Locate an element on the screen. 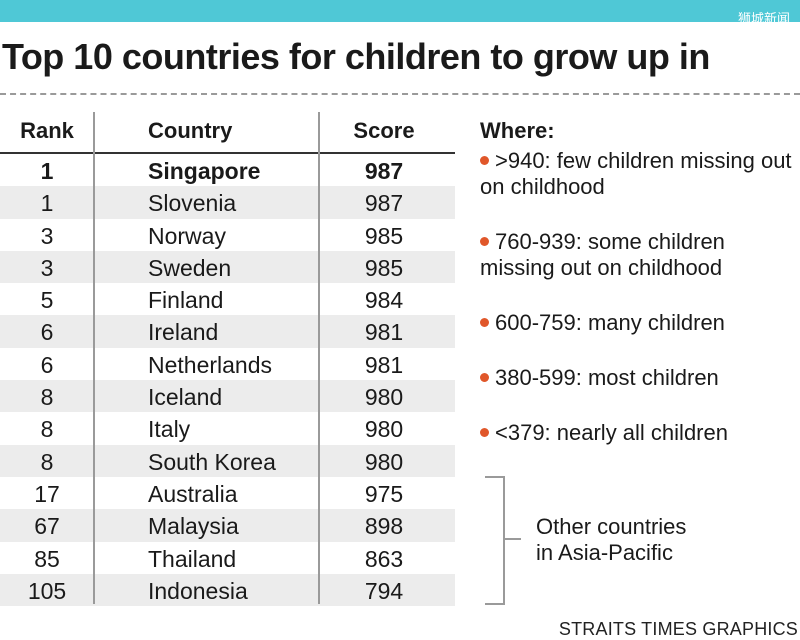 Image resolution: width=800 pixels, height=640 pixels. country-cell: Ireland is located at coordinates (183, 332).